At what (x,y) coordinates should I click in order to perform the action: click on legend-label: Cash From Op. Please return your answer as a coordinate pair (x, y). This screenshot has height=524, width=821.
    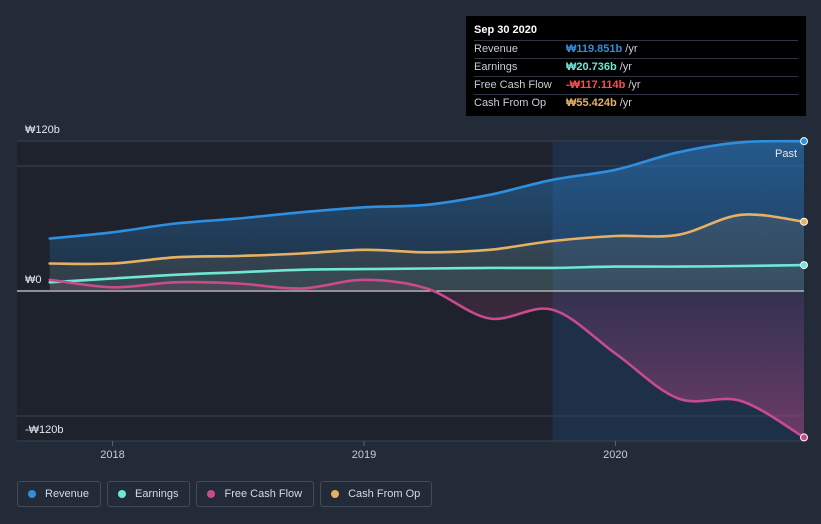
    Looking at the image, I should click on (384, 494).